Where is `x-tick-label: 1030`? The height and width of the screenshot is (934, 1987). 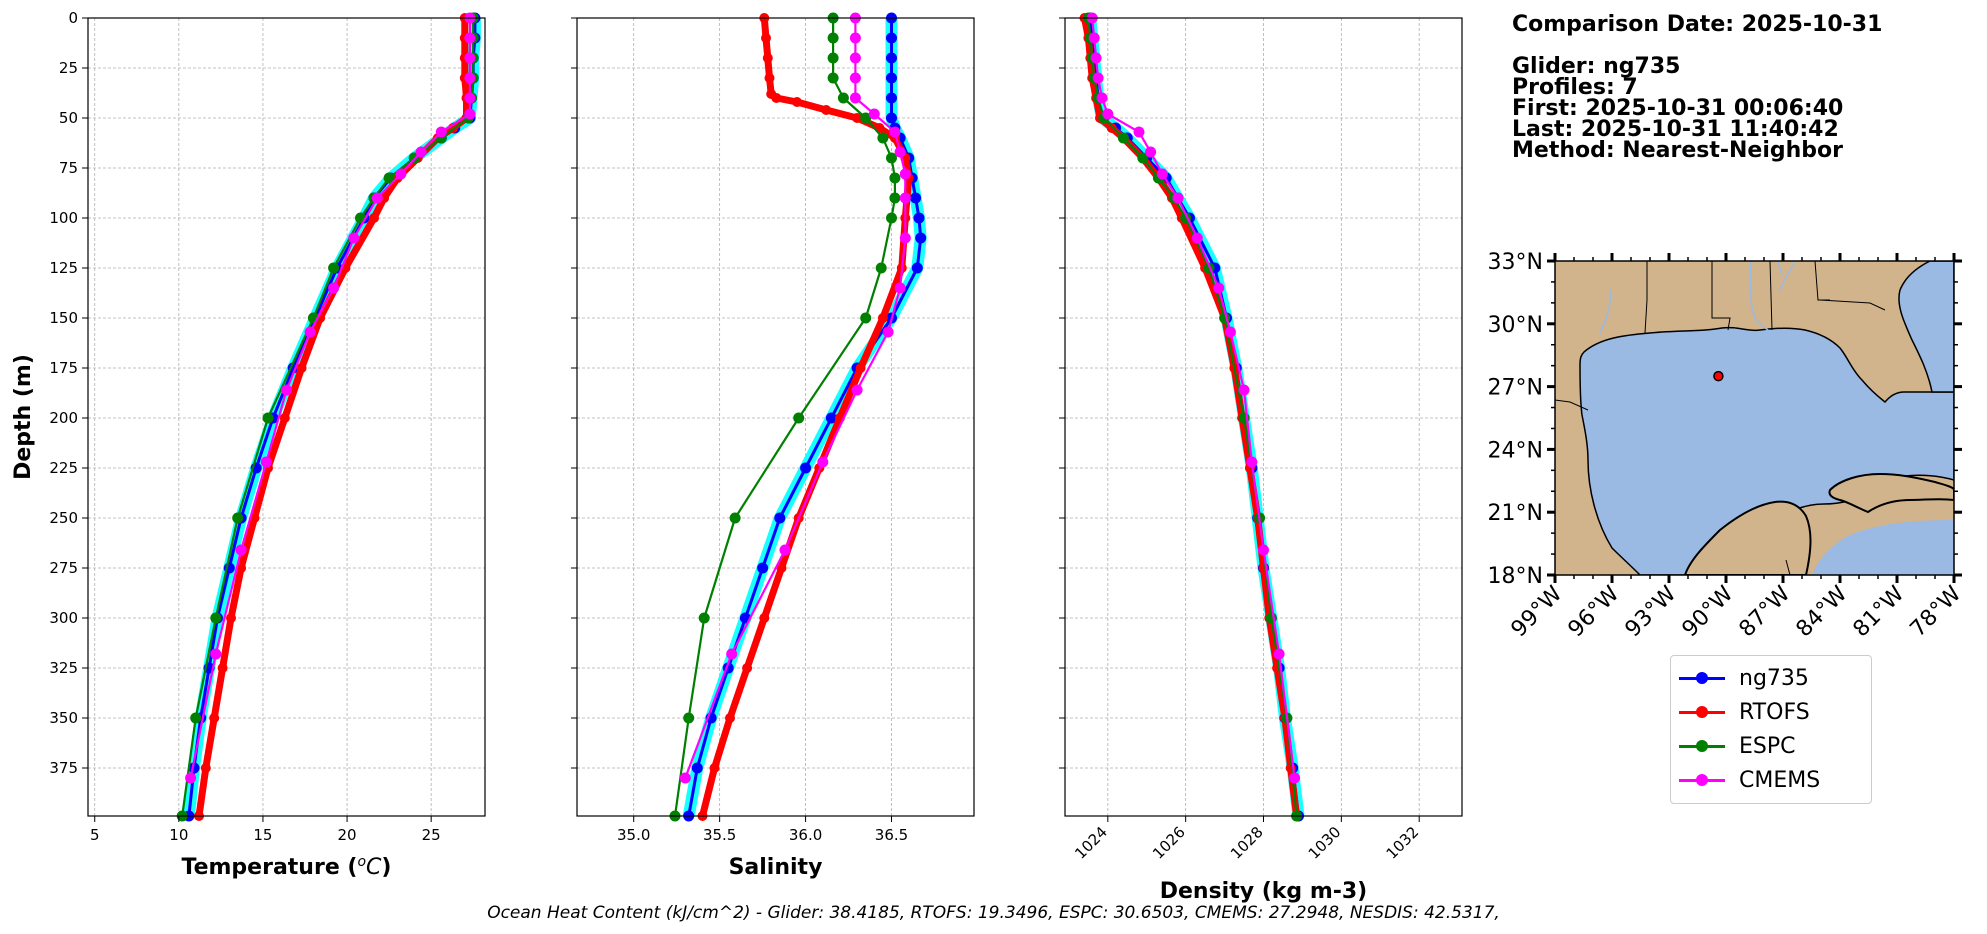
x-tick-label: 1030 is located at coordinates (1325, 843).